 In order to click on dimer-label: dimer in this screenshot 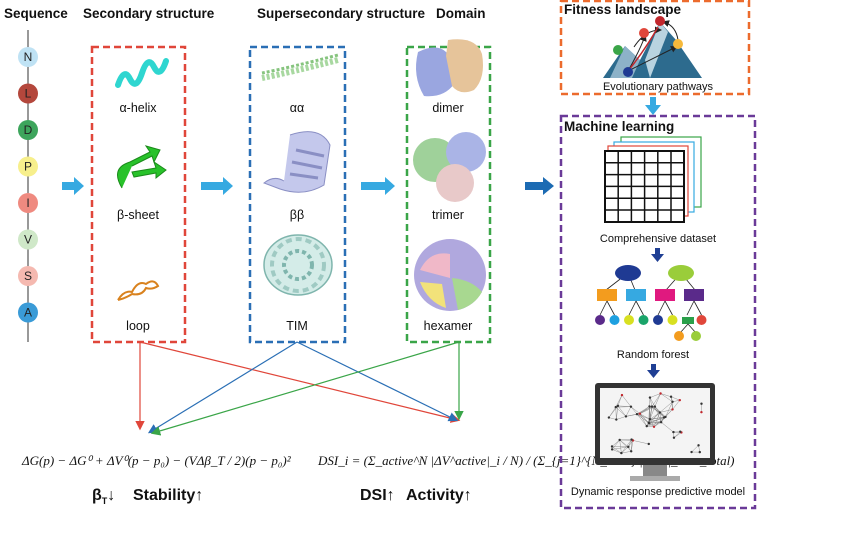, I will do `click(447, 108)`.